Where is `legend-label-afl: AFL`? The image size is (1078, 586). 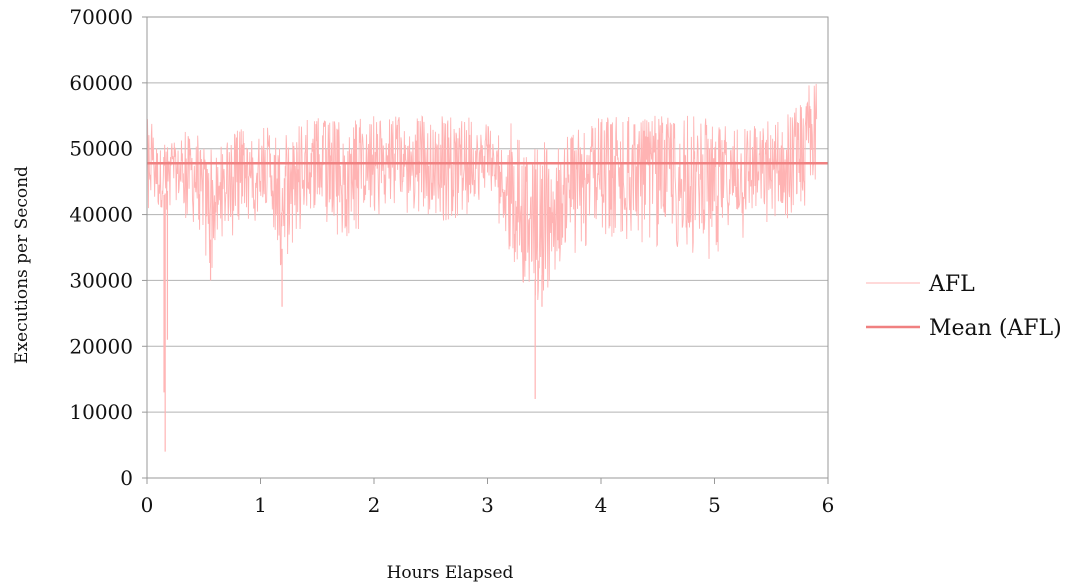 legend-label-afl: AFL is located at coordinates (951, 284).